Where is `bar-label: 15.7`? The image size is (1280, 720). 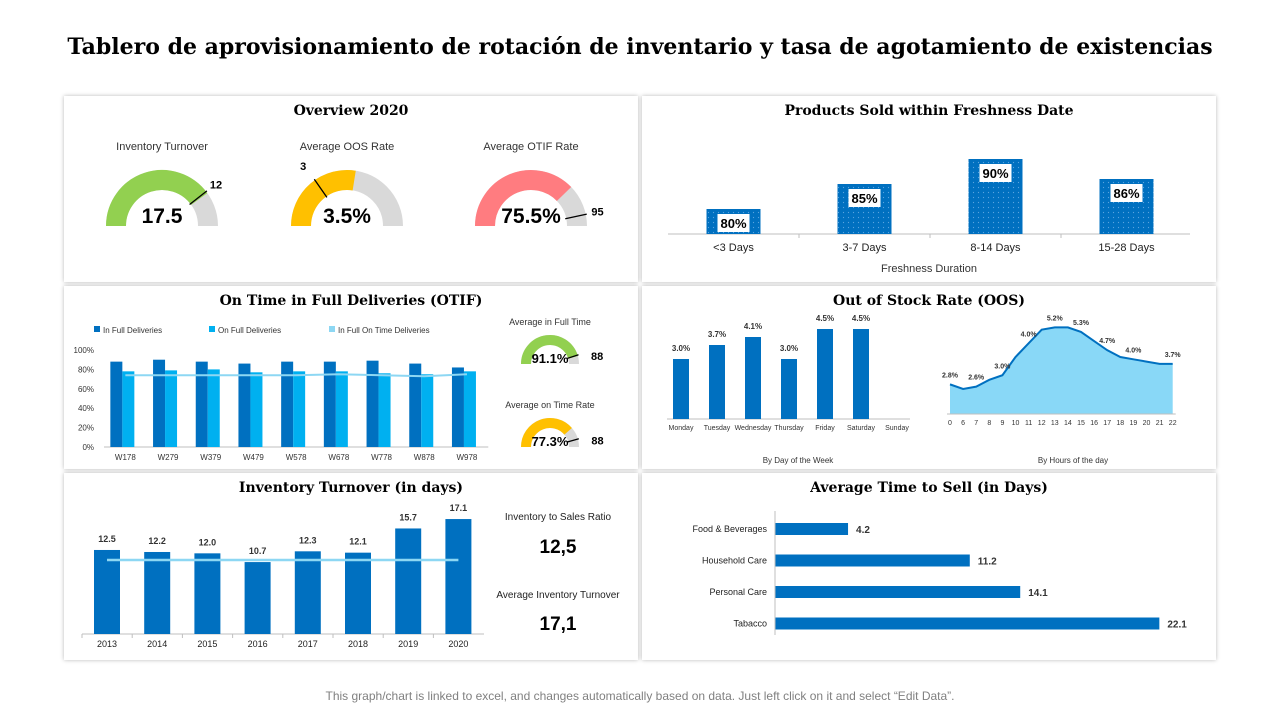
bar-label: 15.7 is located at coordinates (408, 517).